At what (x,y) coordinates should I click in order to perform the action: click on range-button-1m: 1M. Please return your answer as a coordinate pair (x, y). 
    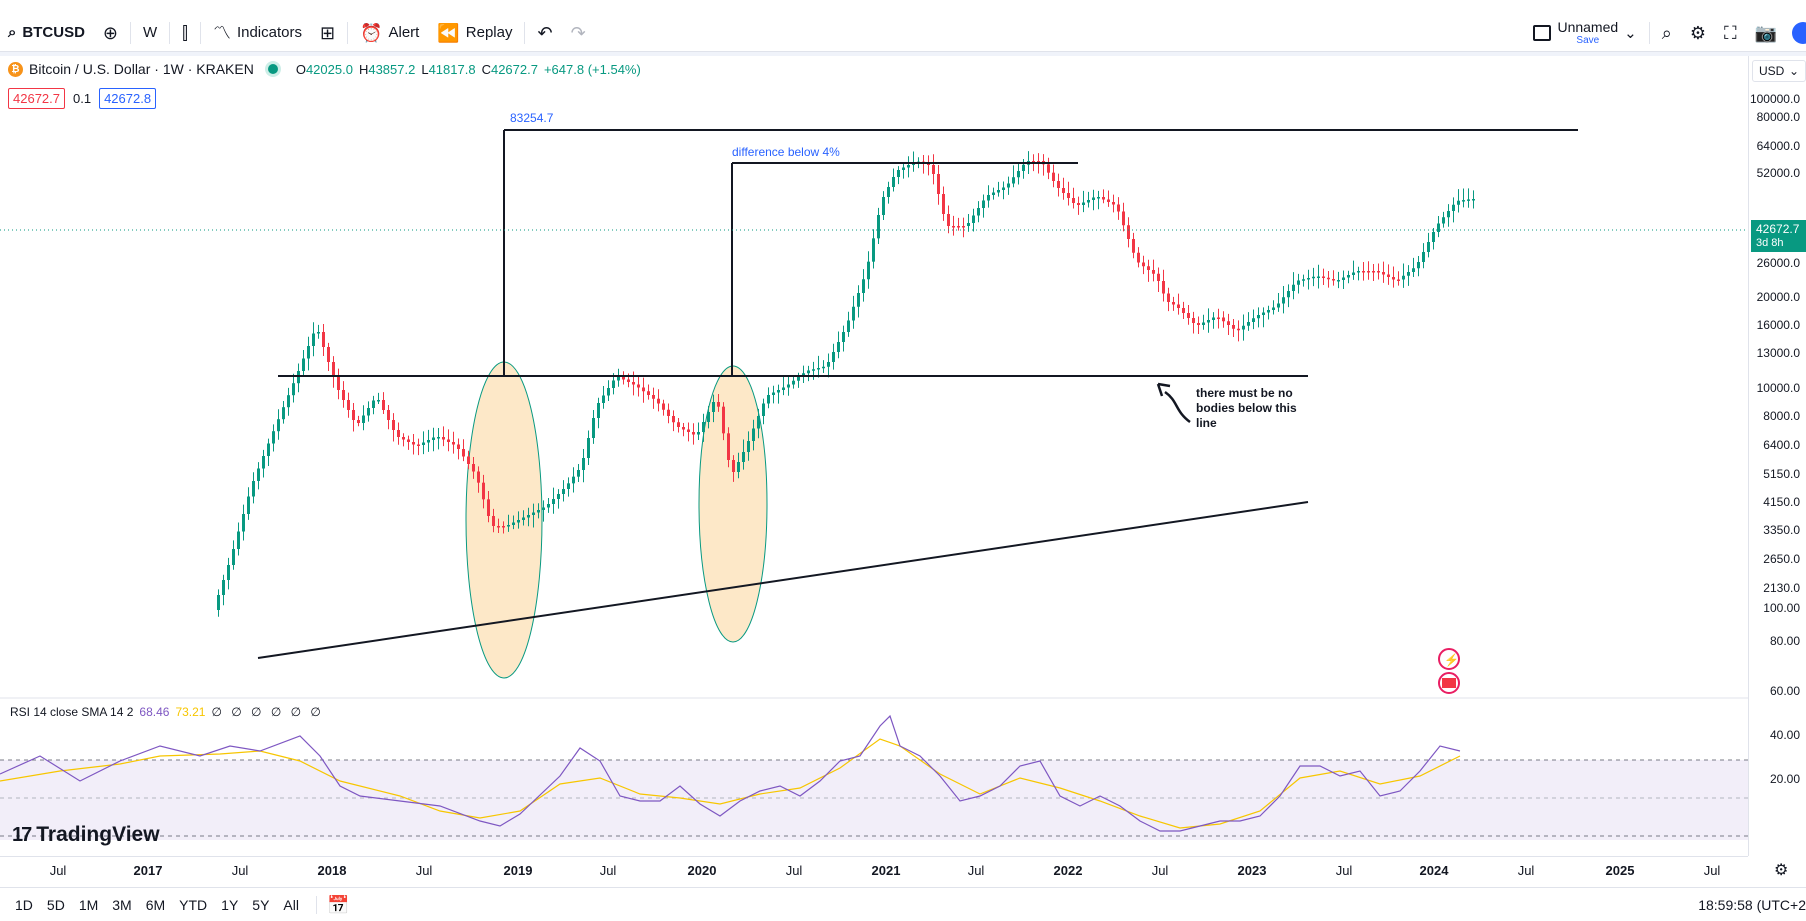
    Looking at the image, I should click on (88, 904).